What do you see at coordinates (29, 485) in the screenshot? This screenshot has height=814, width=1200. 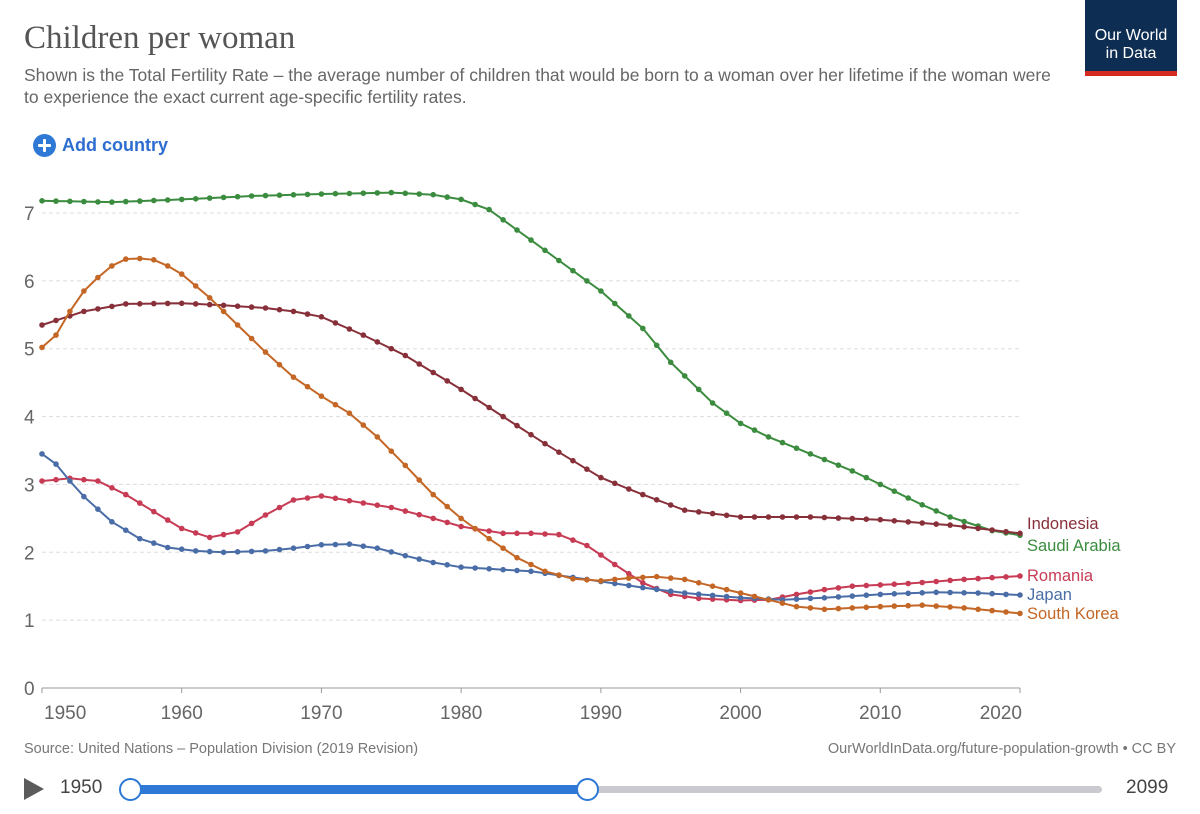 I see `y-tick-label: 3` at bounding box center [29, 485].